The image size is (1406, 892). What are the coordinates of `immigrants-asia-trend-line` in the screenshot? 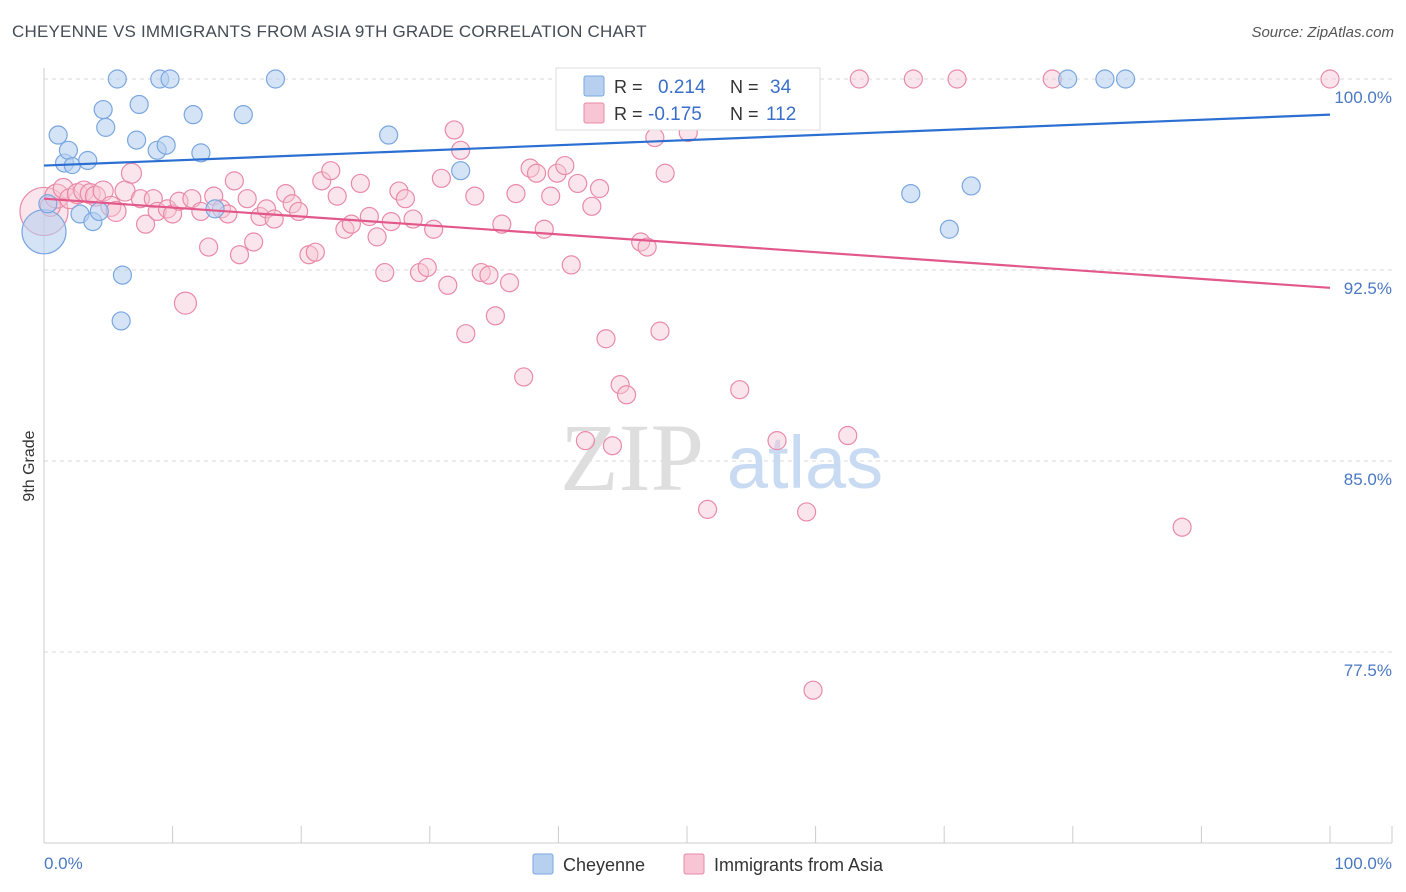 It's located at (687, 243).